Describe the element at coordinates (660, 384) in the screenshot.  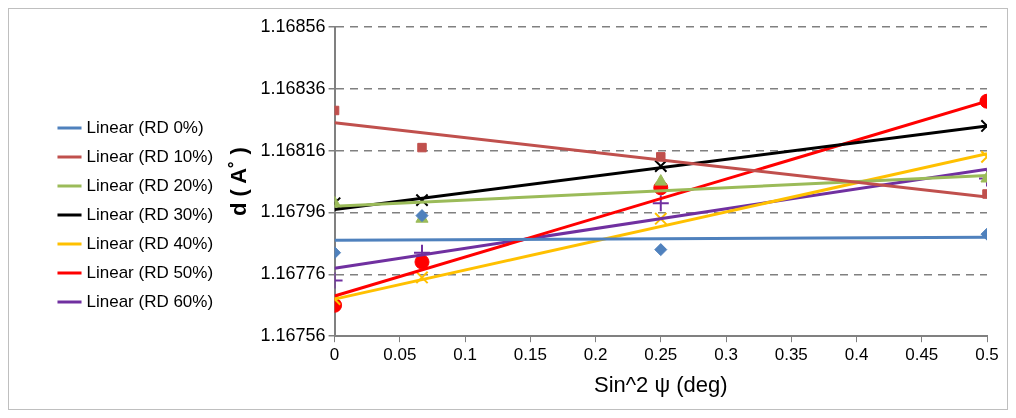
I see `x-axis-title: Sin^2 ψ (deg)` at that location.